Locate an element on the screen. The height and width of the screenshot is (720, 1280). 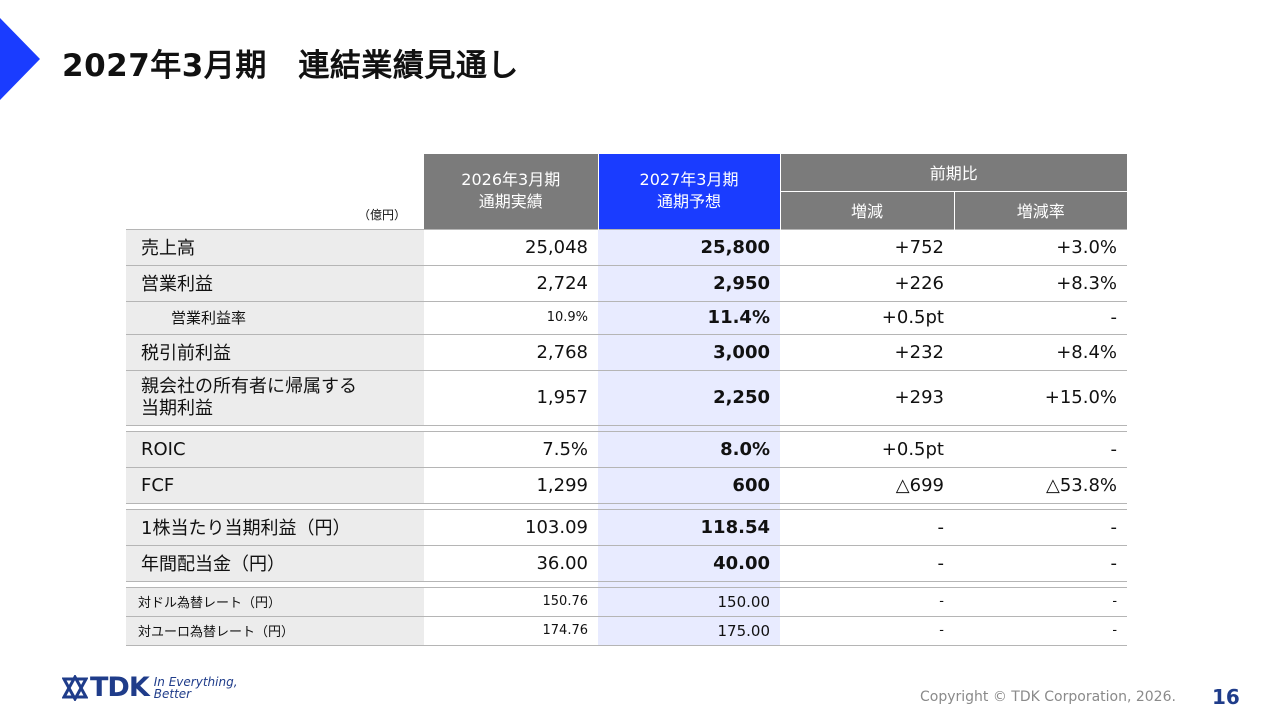
row-label: 営業利益 is located at coordinates (275, 283).